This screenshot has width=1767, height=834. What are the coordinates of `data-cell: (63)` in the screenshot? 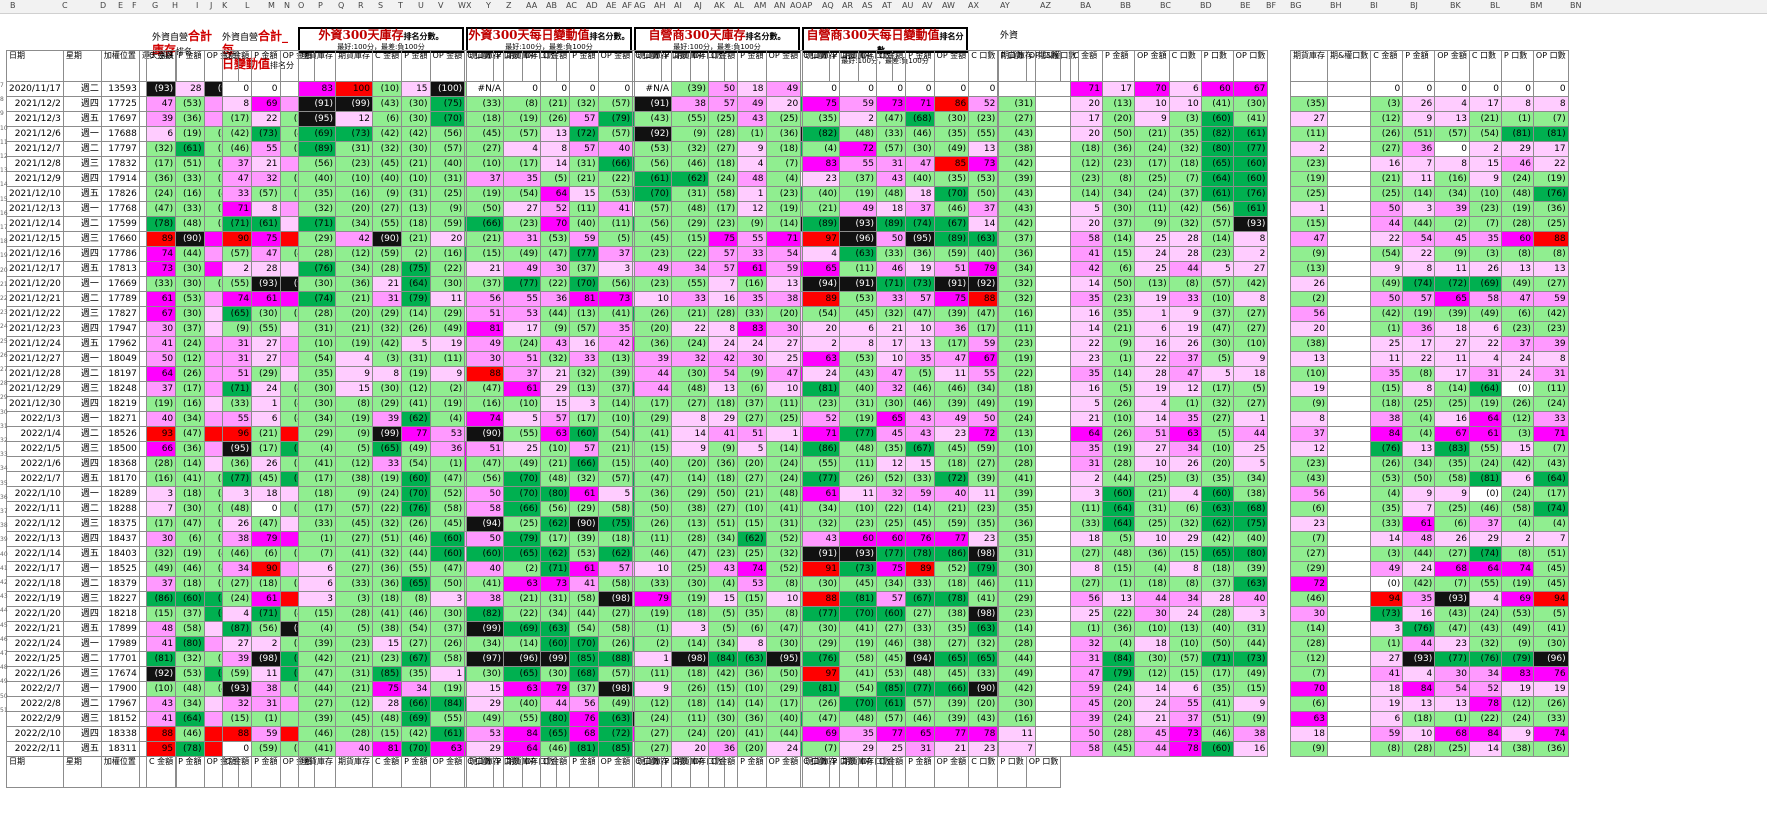 It's located at (983, 629).